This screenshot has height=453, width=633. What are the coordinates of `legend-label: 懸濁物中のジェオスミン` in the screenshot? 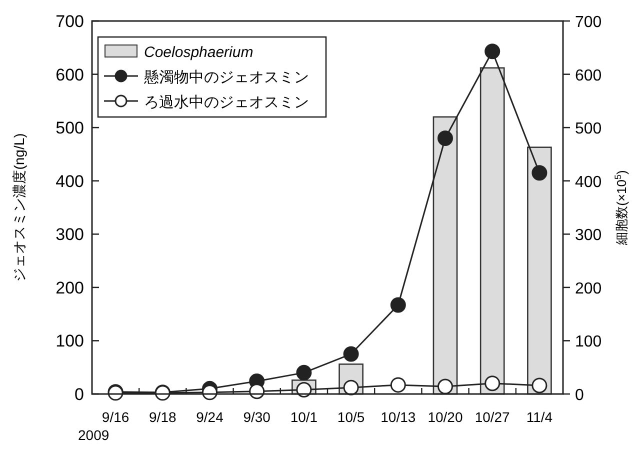 It's located at (226, 77).